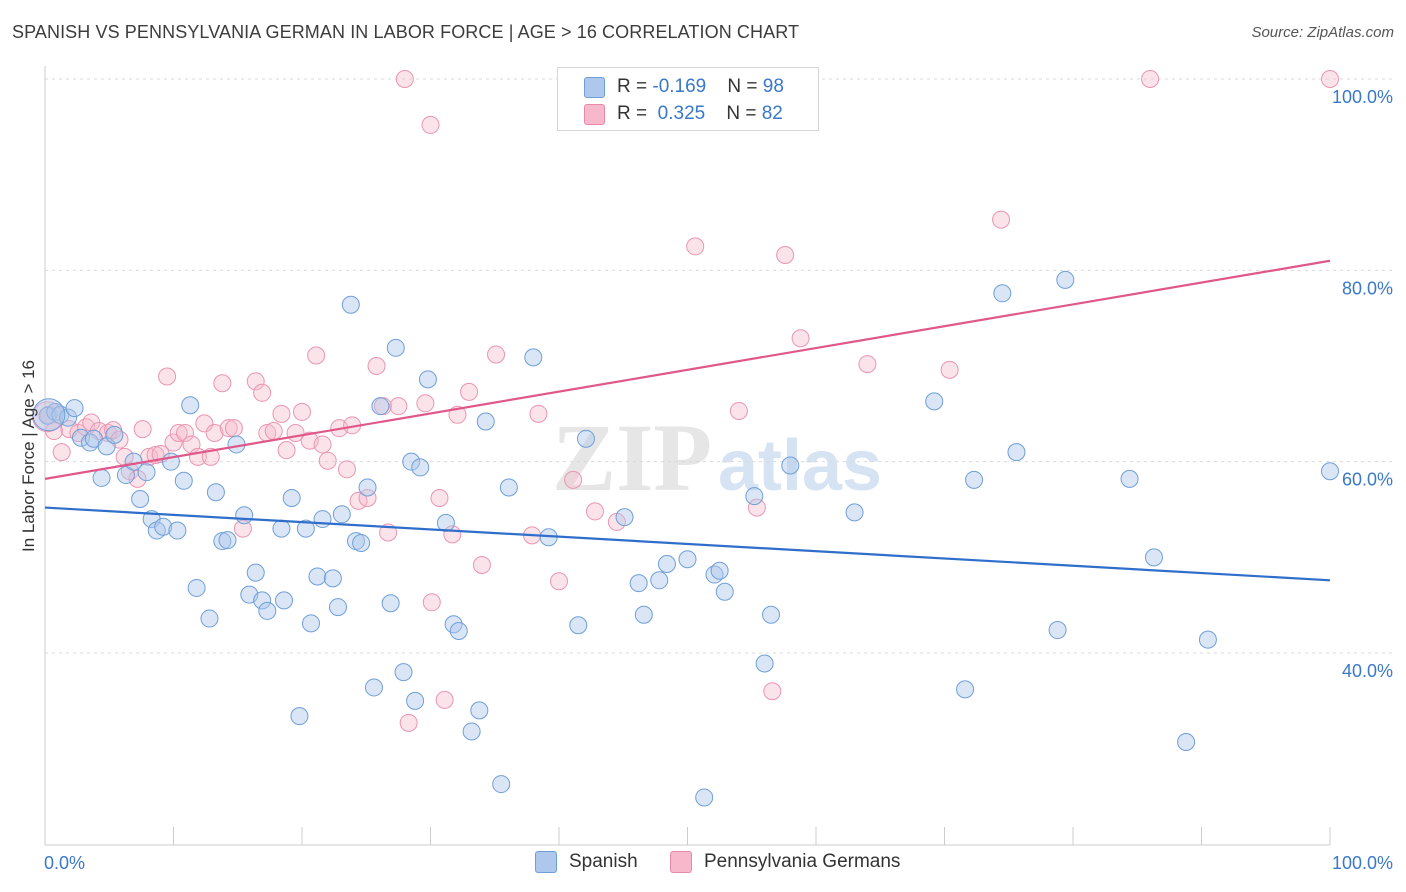 This screenshot has height=892, width=1406. Describe the element at coordinates (594, 87) in the screenshot. I see `spanish-swatch` at that location.